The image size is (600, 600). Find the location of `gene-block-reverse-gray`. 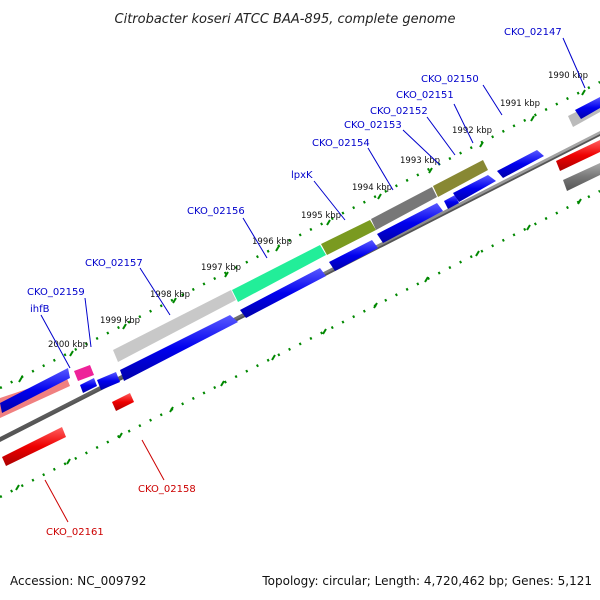

gene-block-reverse-gray is located at coordinates (581, 177).